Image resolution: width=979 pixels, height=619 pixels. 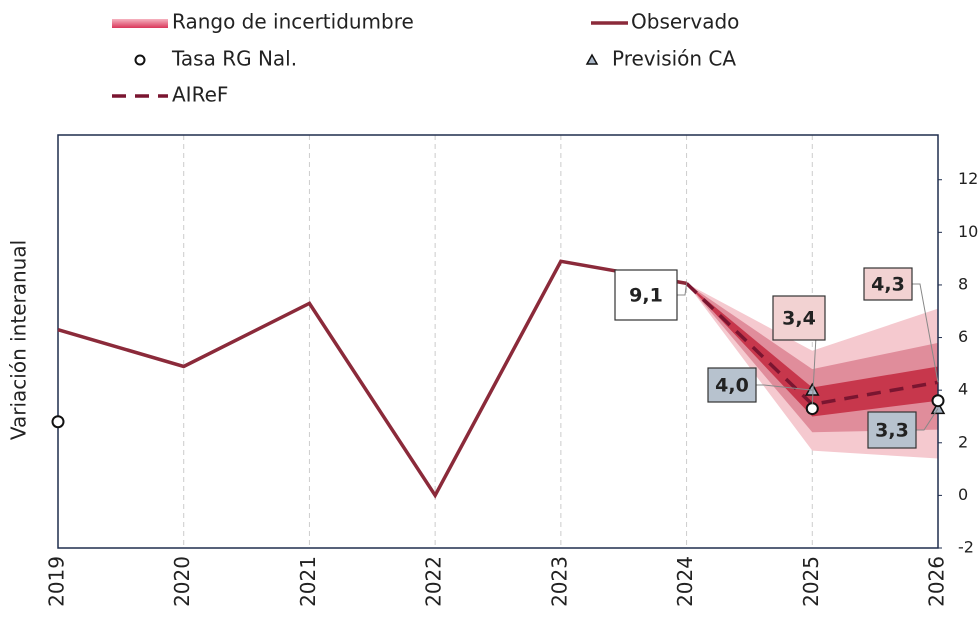 What do you see at coordinates (559, 581) in the screenshot?
I see `x-tick-label: 2023` at bounding box center [559, 581].